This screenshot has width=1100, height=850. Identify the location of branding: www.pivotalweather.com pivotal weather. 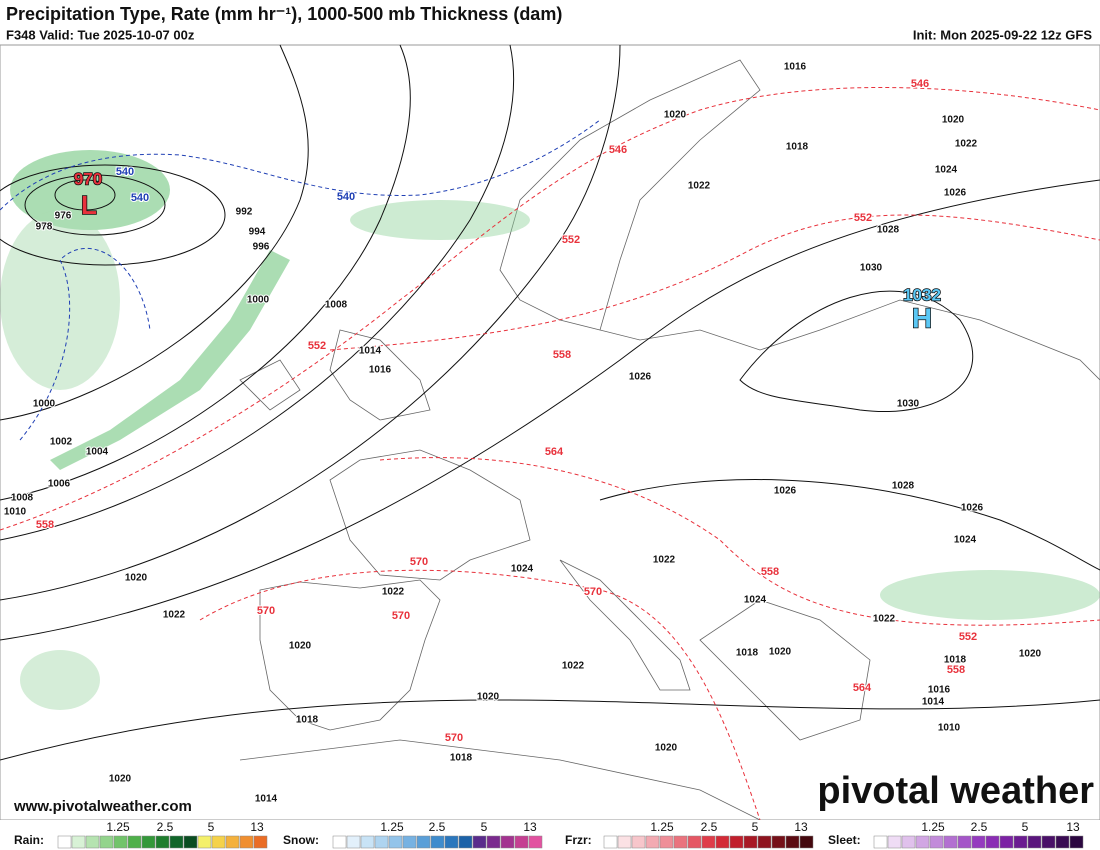
(554, 792).